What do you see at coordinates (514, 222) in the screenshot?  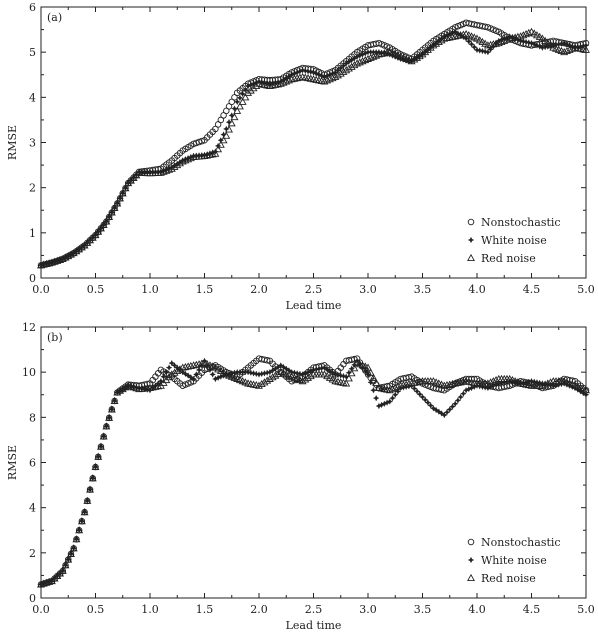 I see `legend-entry: Nonstochastic` at bounding box center [514, 222].